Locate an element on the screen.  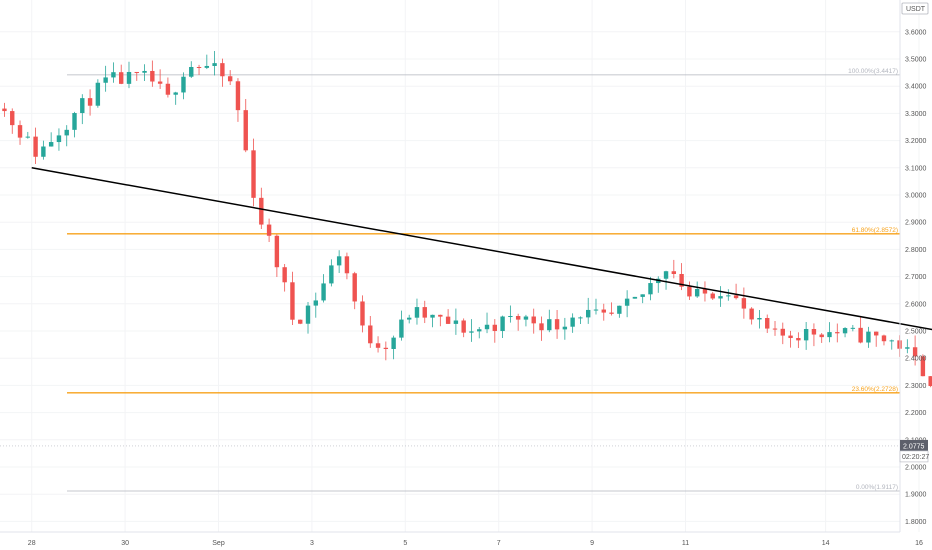
time-axis: 2830Sep35791114161821232528Oct3 is located at coordinates (480, 543).